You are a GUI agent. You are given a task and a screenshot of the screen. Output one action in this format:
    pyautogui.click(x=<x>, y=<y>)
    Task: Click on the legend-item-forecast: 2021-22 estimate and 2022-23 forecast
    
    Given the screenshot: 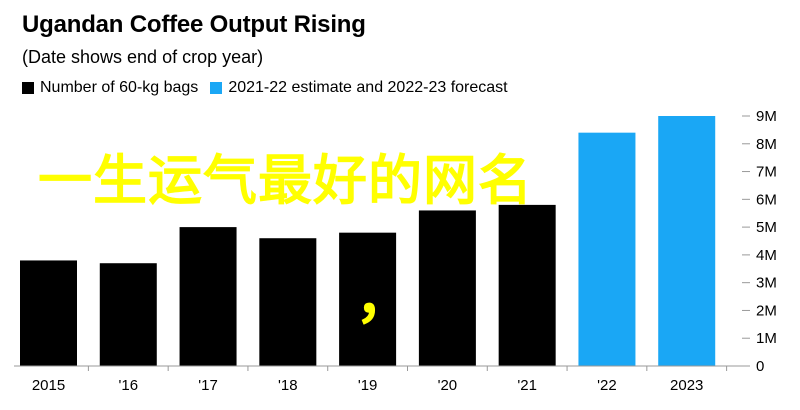 What is the action you would take?
    pyautogui.click(x=359, y=88)
    